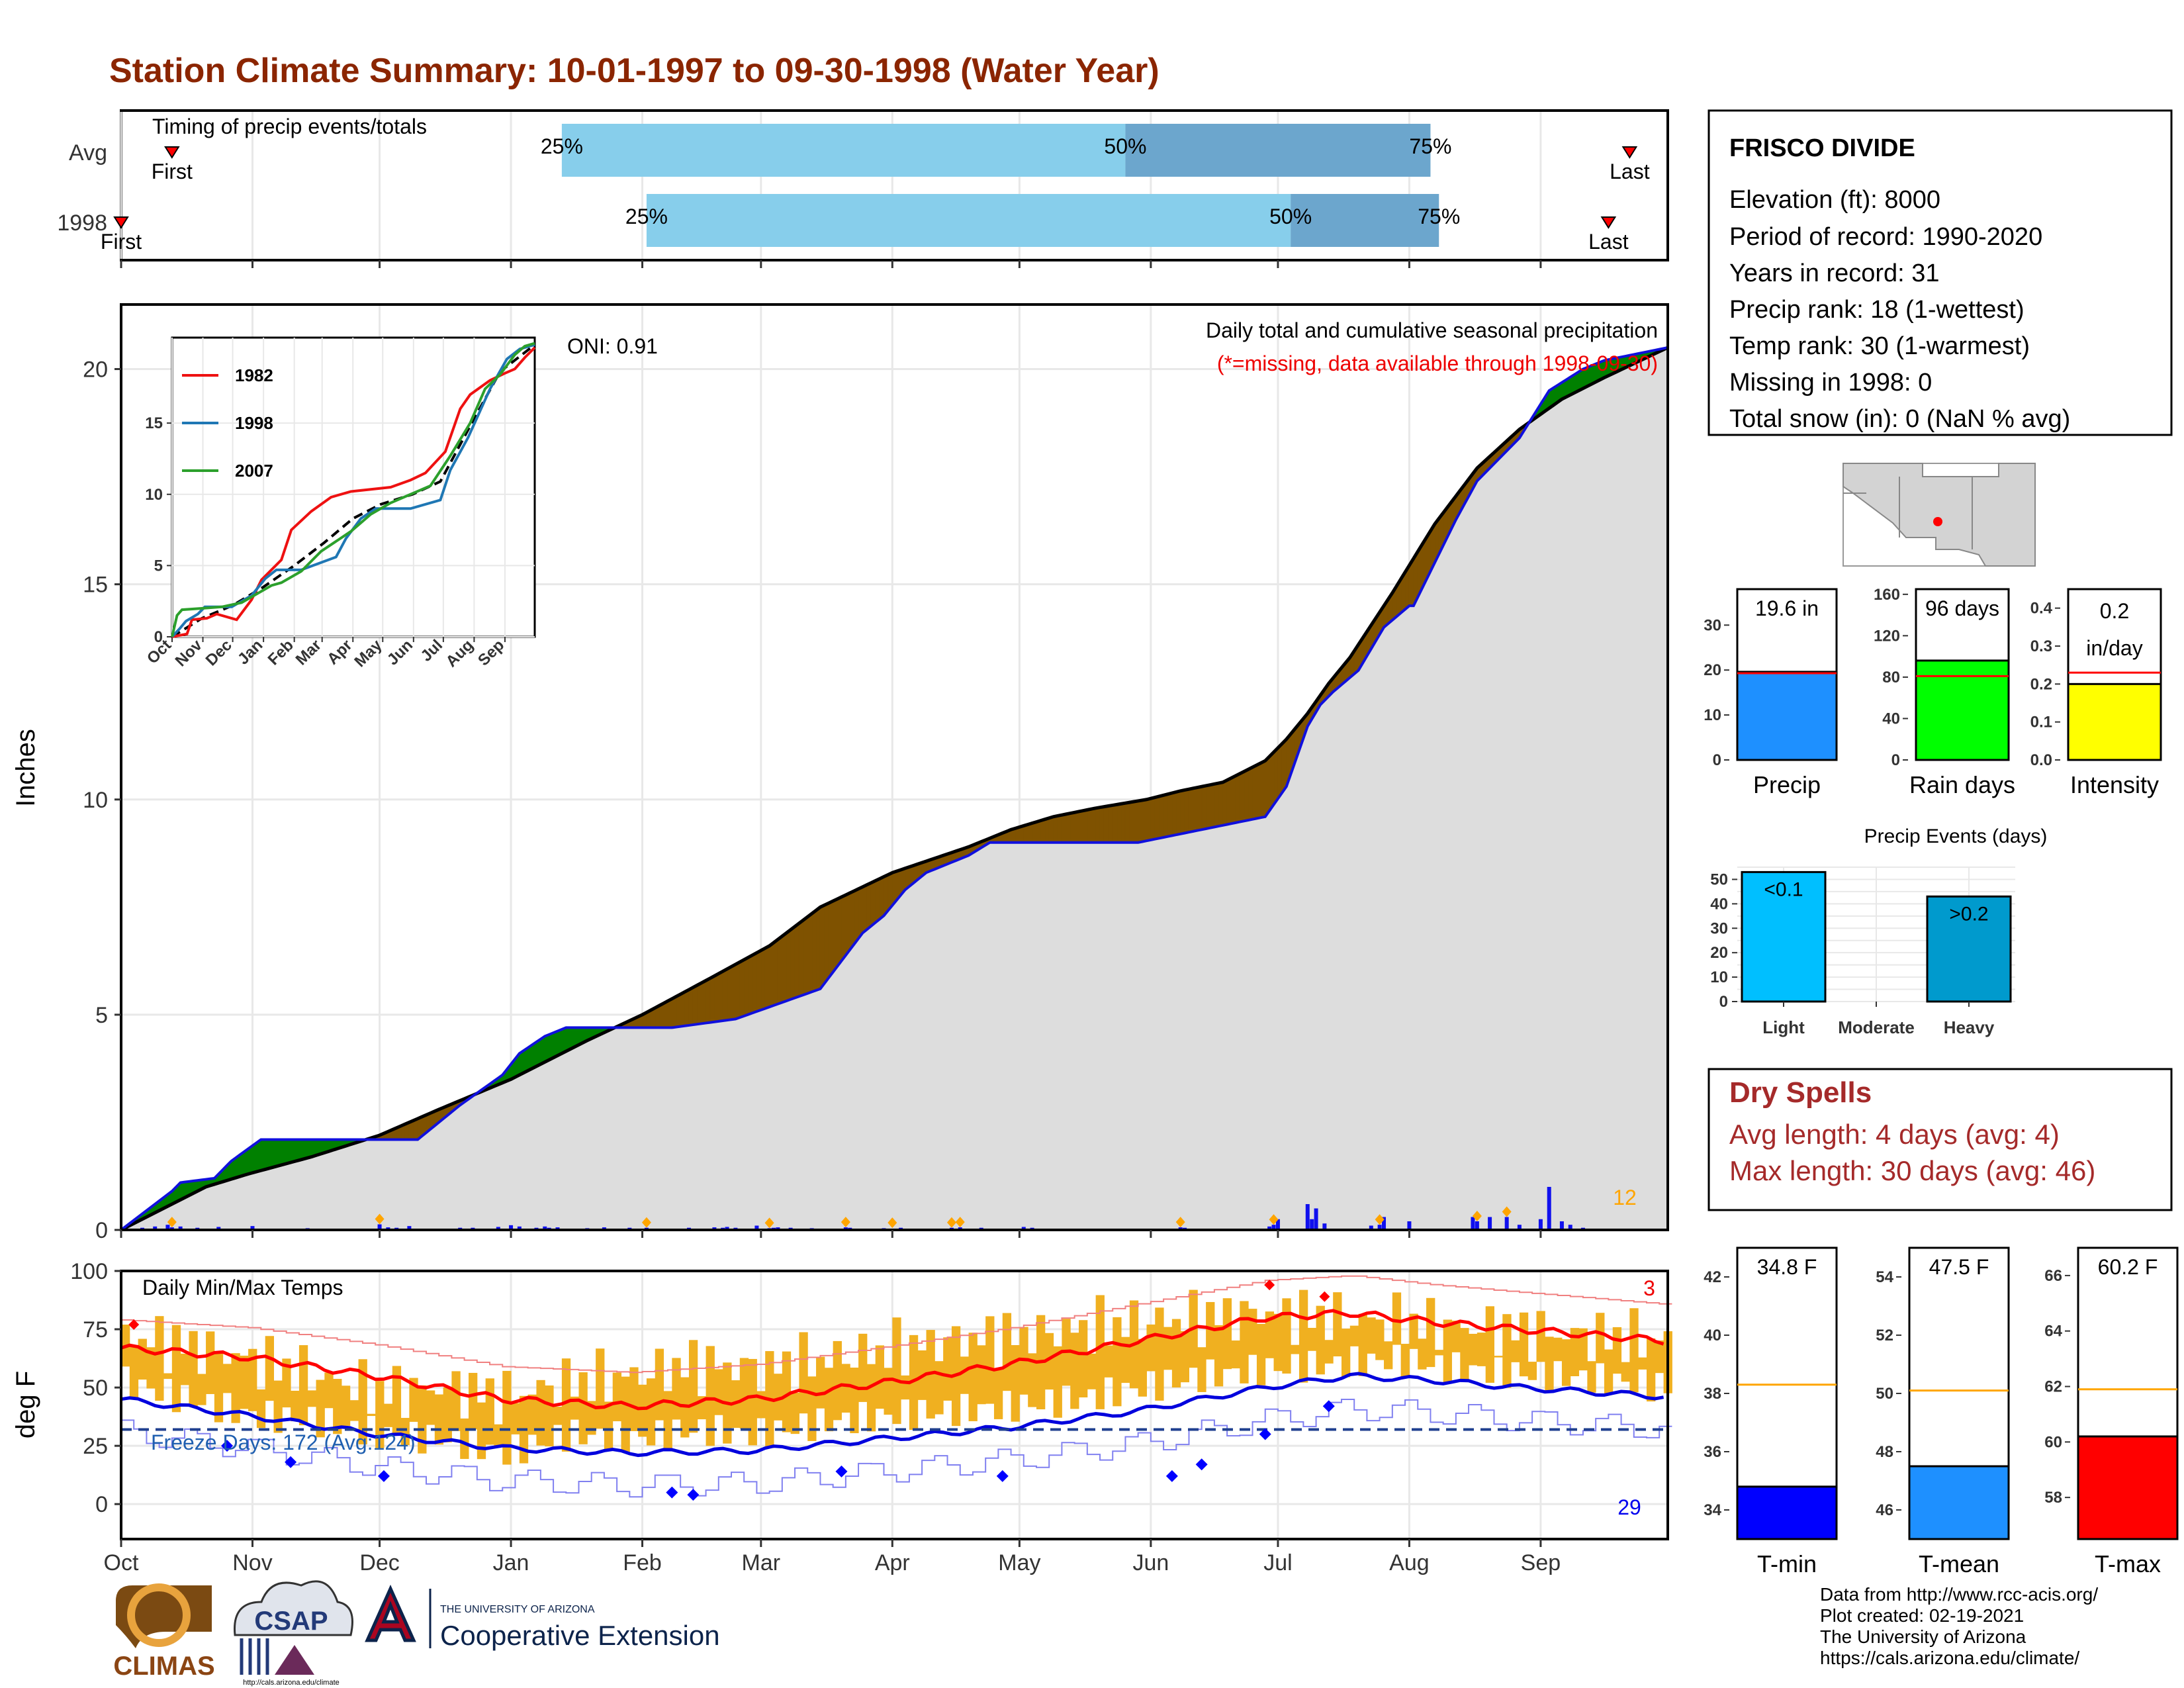 This screenshot has width=2184, height=1688. I want to click on summary-y-tick-label: 0.1, so click(2041, 722).